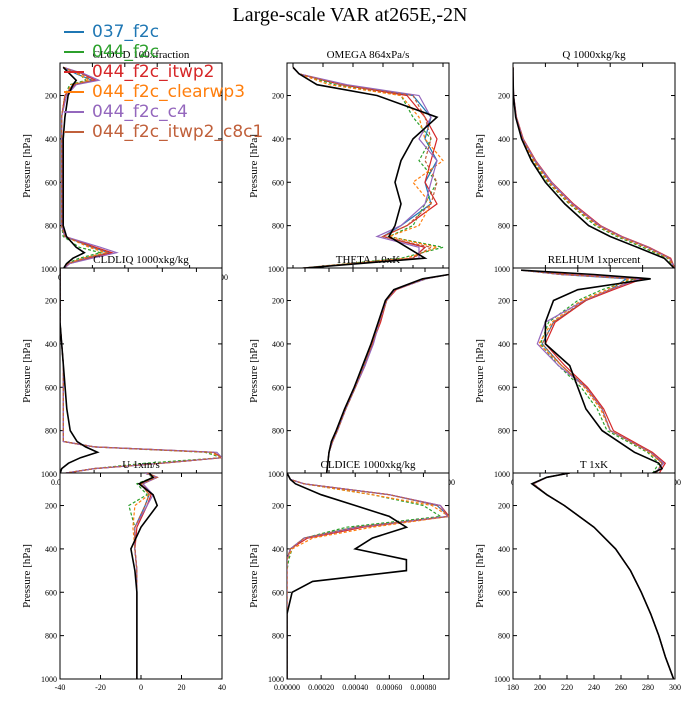 The image size is (700, 704). Describe the element at coordinates (594, 260) in the screenshot. I see `panel-title: RELHUM 1xpercent` at that location.